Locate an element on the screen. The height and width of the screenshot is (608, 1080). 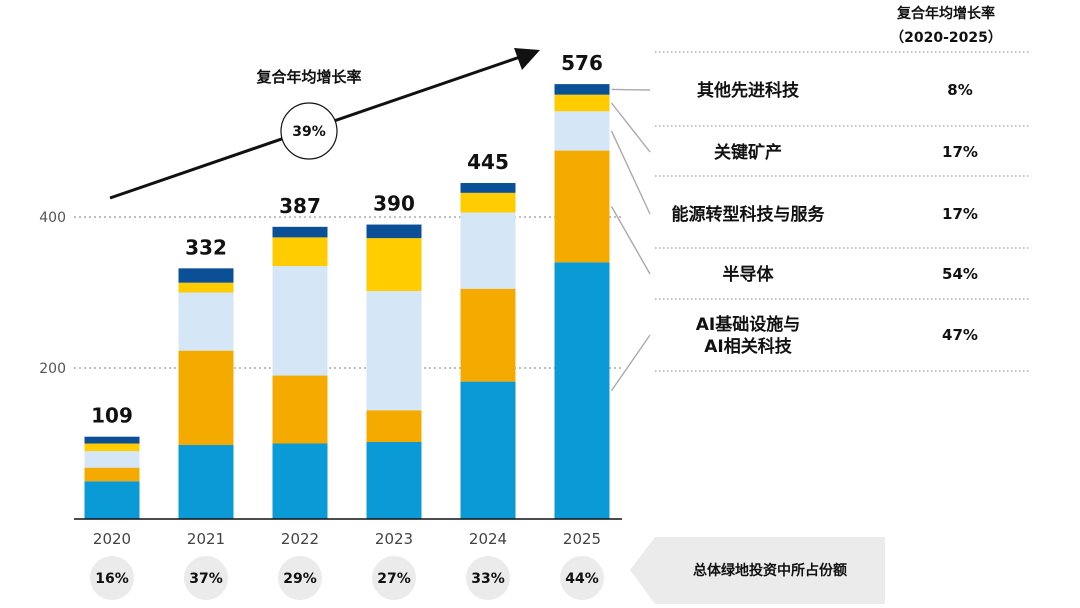
y-tick-label: 400 is located at coordinates (52, 218).